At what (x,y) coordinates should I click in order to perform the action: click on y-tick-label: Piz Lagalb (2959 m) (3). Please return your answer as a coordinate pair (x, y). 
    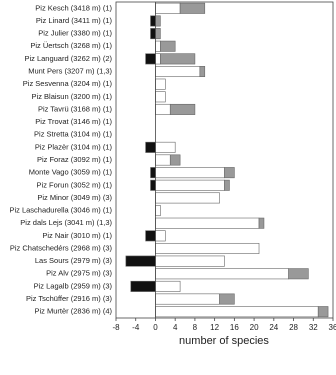
    Looking at the image, I should click on (73, 285).